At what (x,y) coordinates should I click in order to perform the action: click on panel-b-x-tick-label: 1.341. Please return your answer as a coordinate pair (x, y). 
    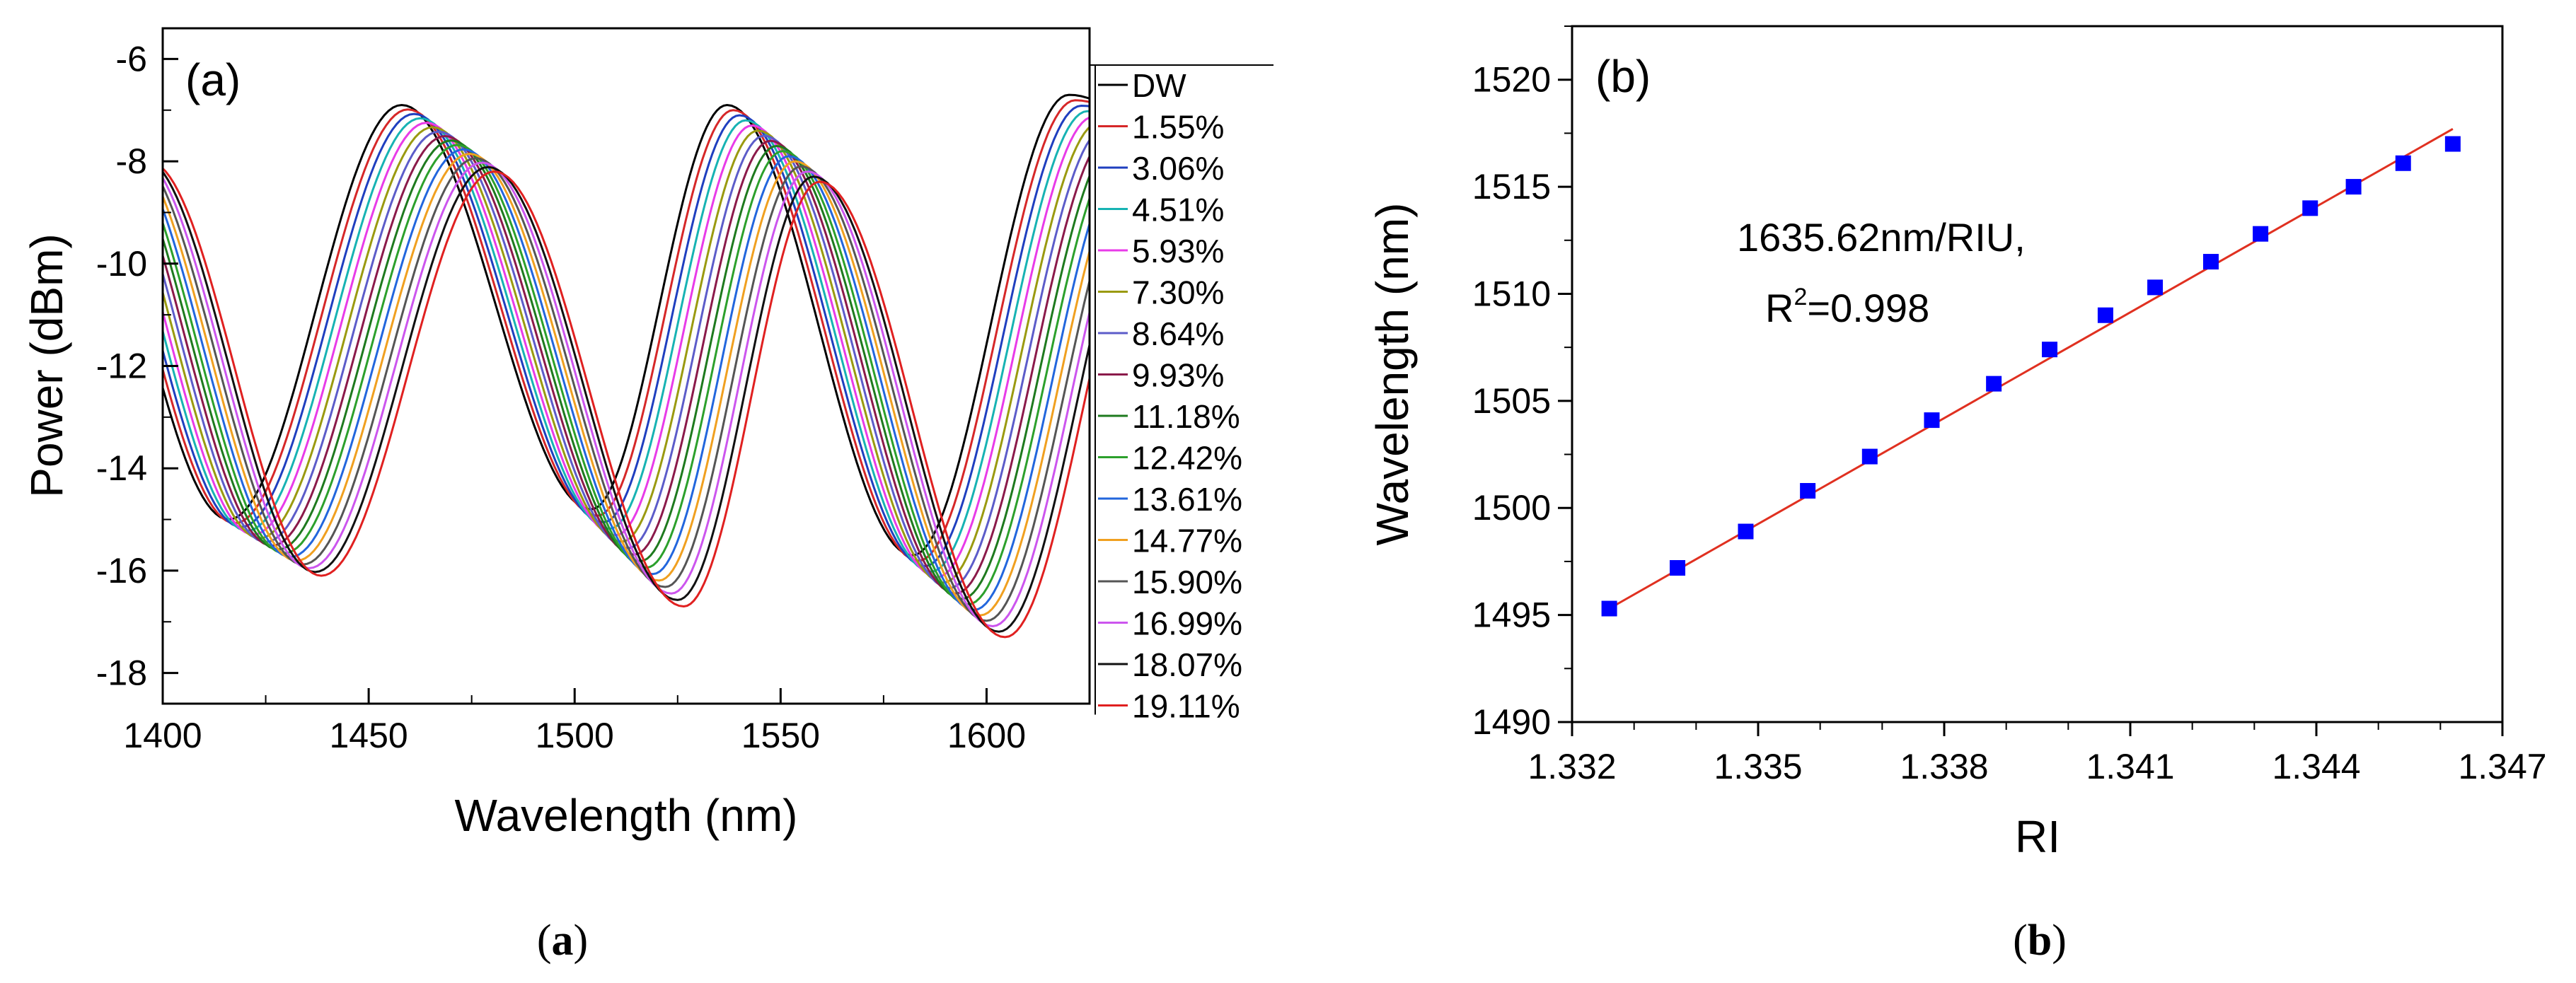
    Looking at the image, I should click on (2130, 766).